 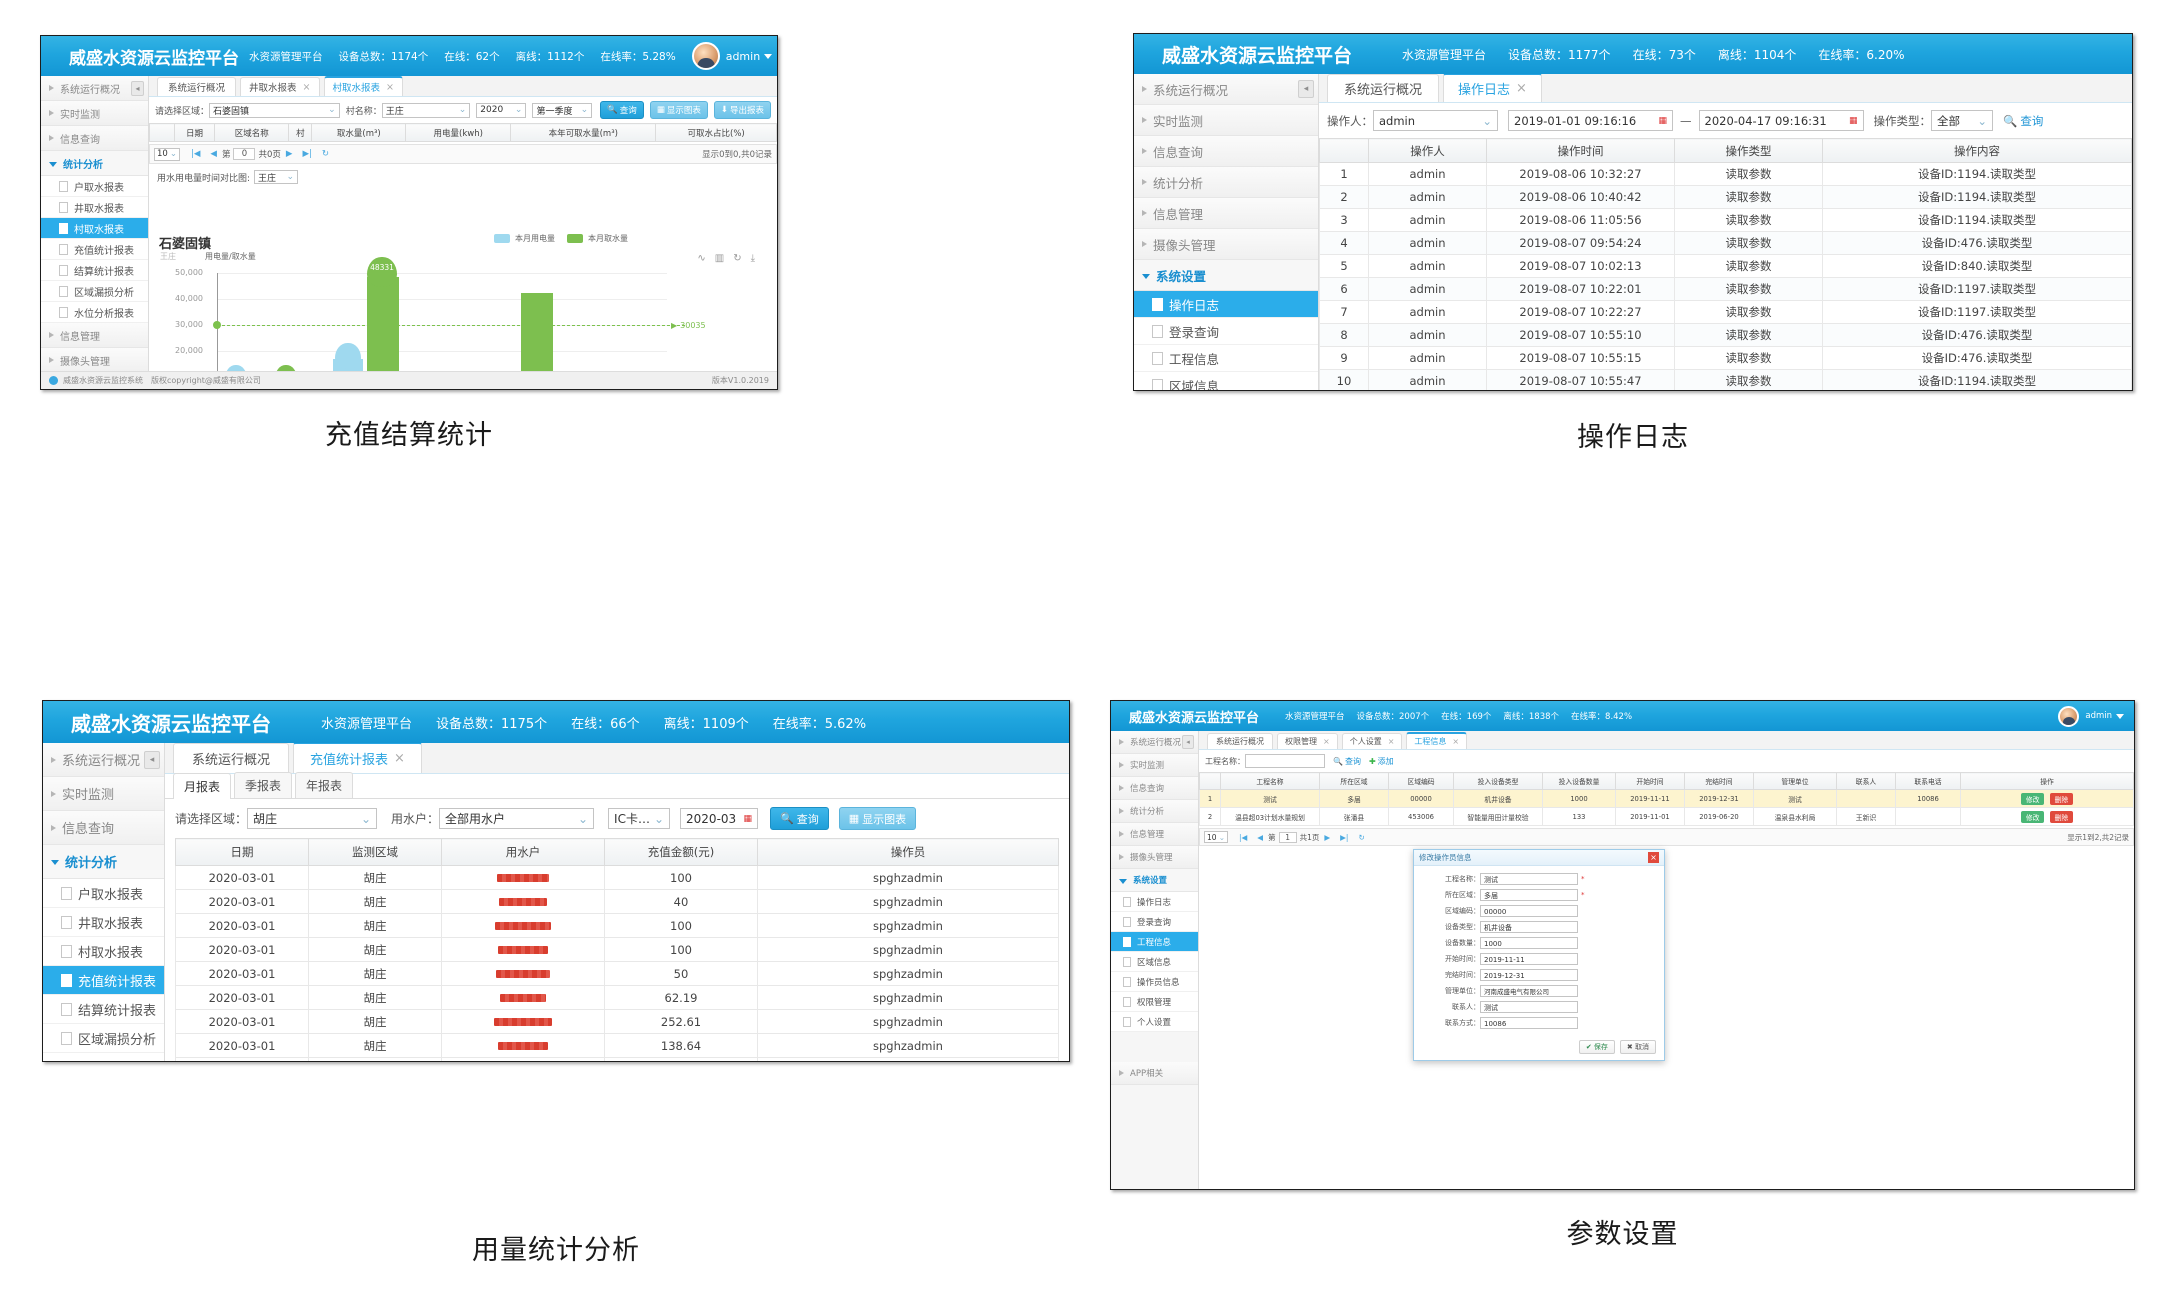 What do you see at coordinates (1529, 911) in the screenshot?
I see `region-code-field: 00000` at bounding box center [1529, 911].